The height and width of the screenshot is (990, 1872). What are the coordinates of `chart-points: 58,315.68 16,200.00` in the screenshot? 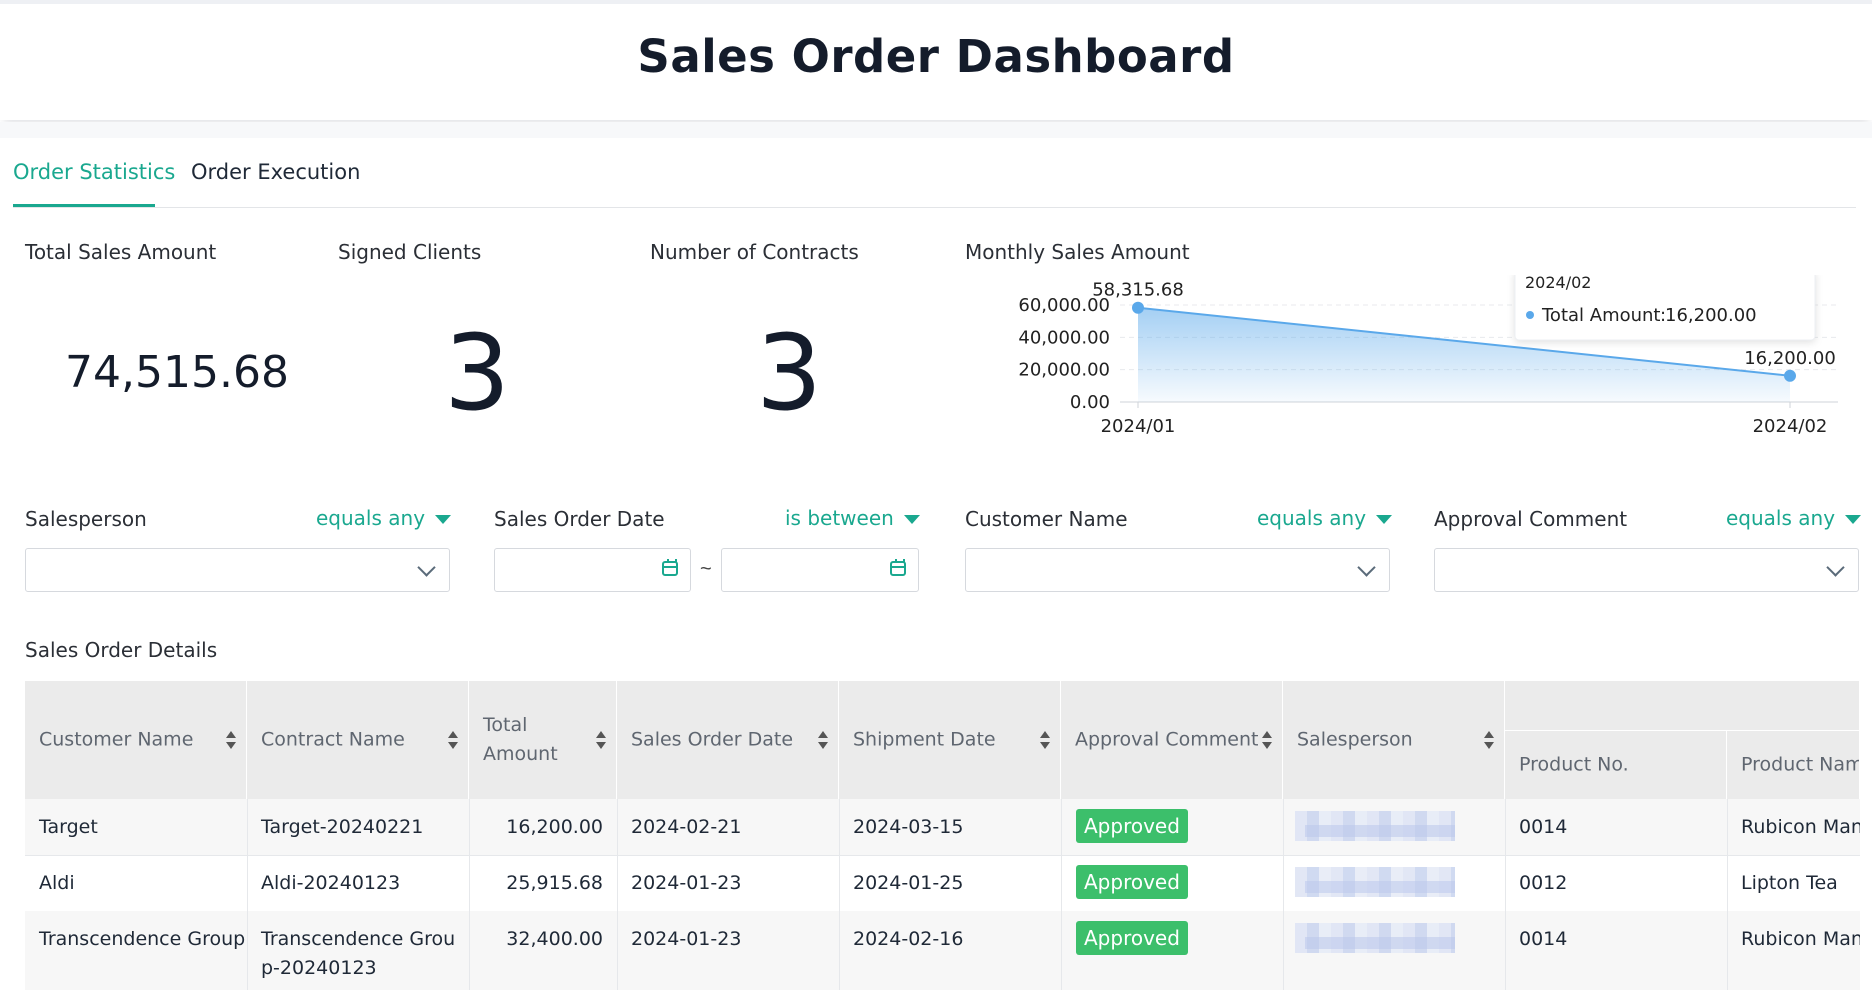 It's located at (1464, 331).